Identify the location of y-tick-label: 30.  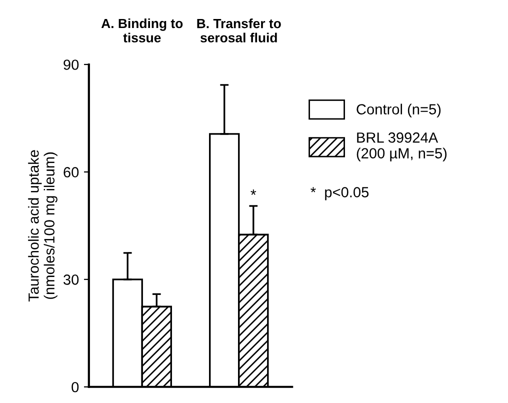
(71, 279).